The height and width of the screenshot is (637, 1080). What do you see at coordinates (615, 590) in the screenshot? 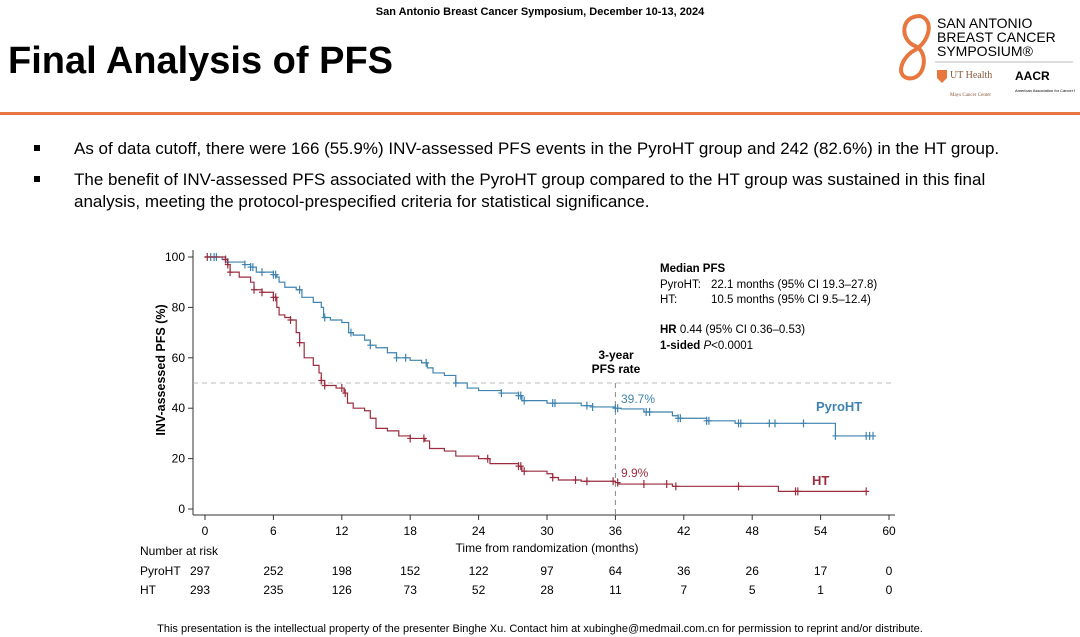
I see `at-risk-value: 11` at bounding box center [615, 590].